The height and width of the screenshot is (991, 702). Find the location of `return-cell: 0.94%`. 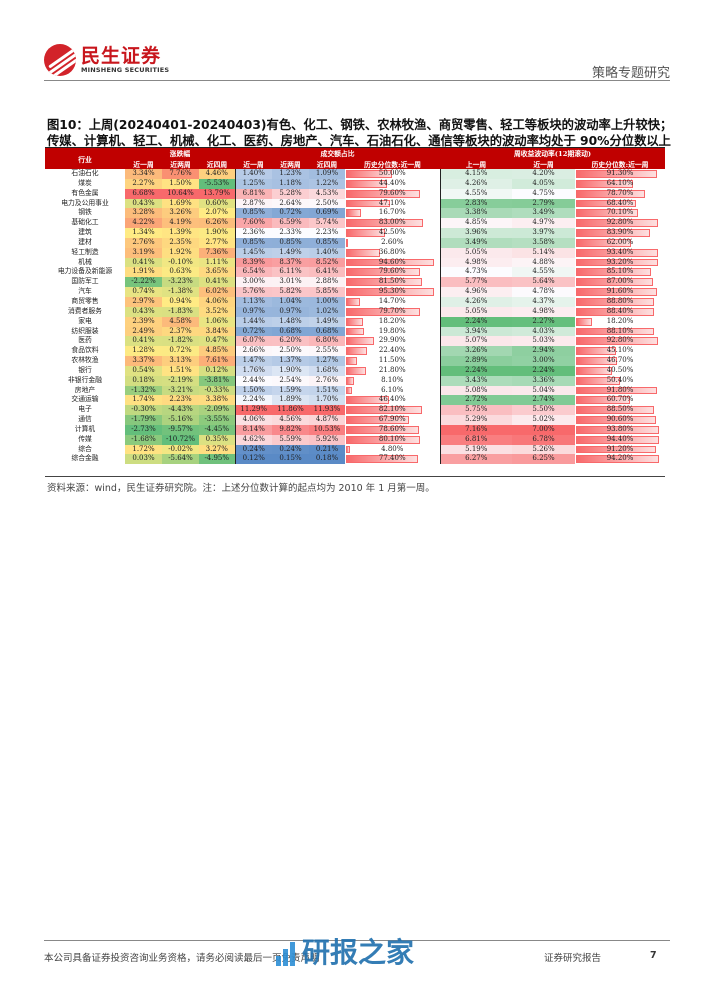

return-cell: 0.94% is located at coordinates (180, 301).